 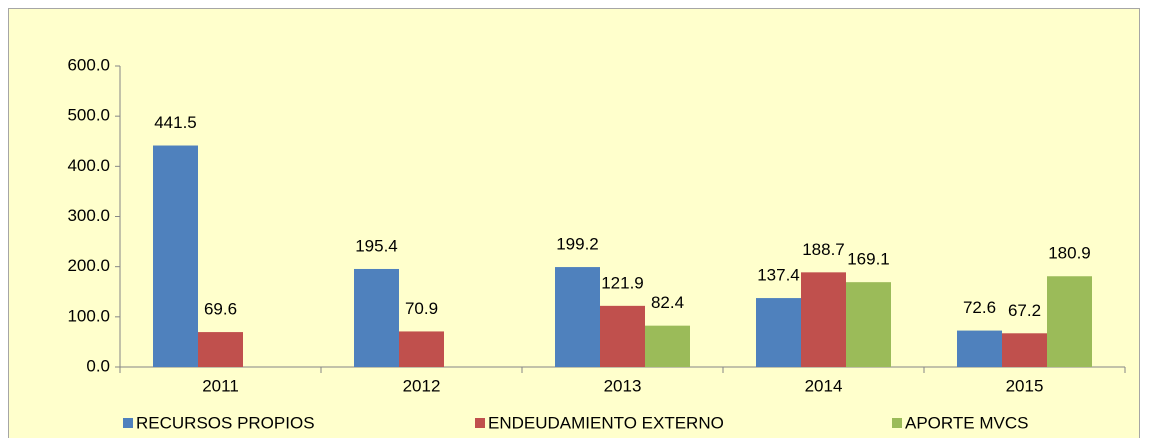 I want to click on legend-label: ENDEUDAMIENTO EXTERNO, so click(x=606, y=422).